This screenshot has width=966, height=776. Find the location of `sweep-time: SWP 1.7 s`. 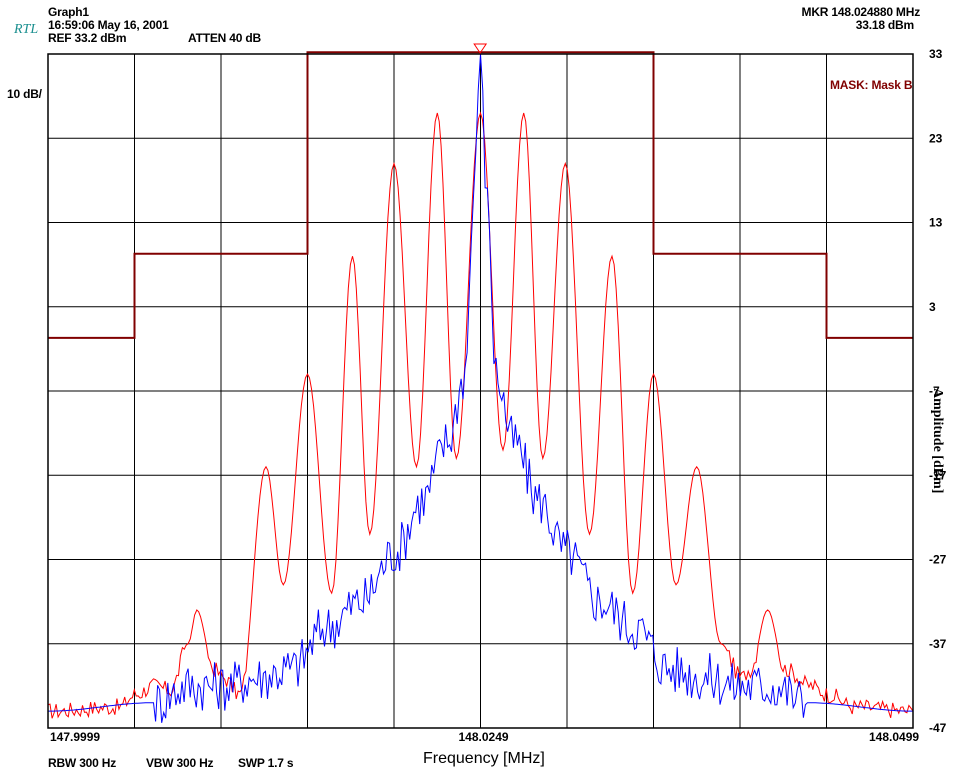

sweep-time: SWP 1.7 s is located at coordinates (266, 763).